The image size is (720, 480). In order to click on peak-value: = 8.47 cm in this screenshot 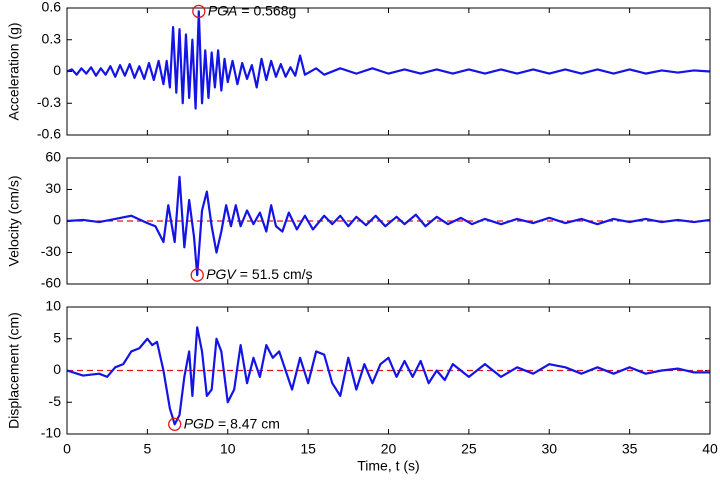, I will do `click(249, 423)`.